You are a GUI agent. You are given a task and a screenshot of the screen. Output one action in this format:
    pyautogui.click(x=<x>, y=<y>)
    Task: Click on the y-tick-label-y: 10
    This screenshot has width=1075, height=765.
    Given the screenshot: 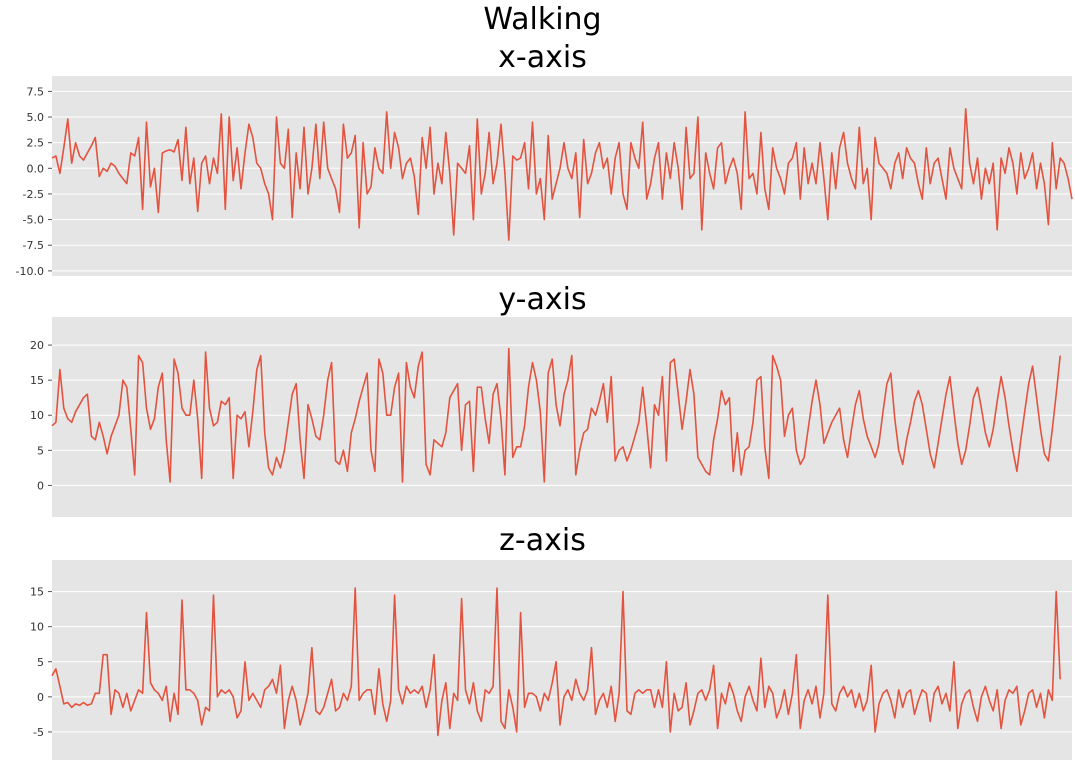 What is the action you would take?
    pyautogui.click(x=37, y=415)
    